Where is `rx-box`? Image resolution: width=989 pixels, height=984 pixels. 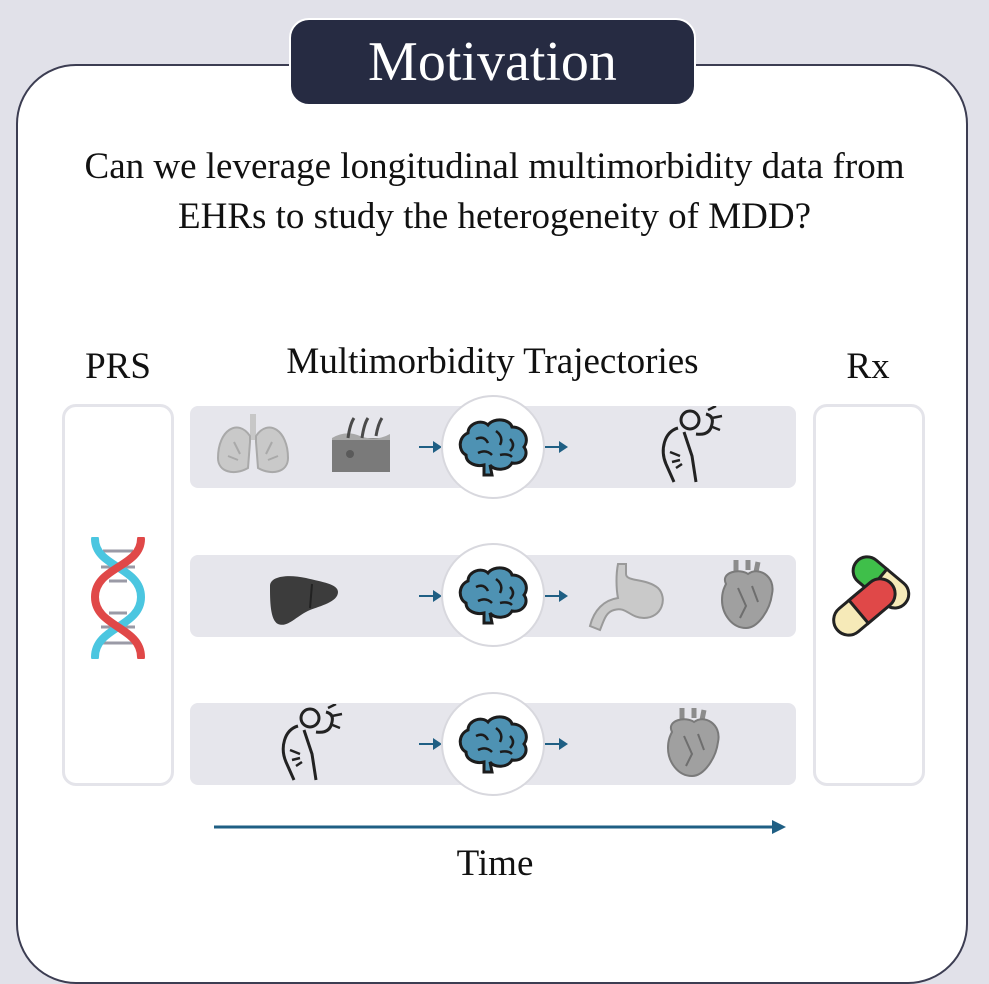 rx-box is located at coordinates (869, 595).